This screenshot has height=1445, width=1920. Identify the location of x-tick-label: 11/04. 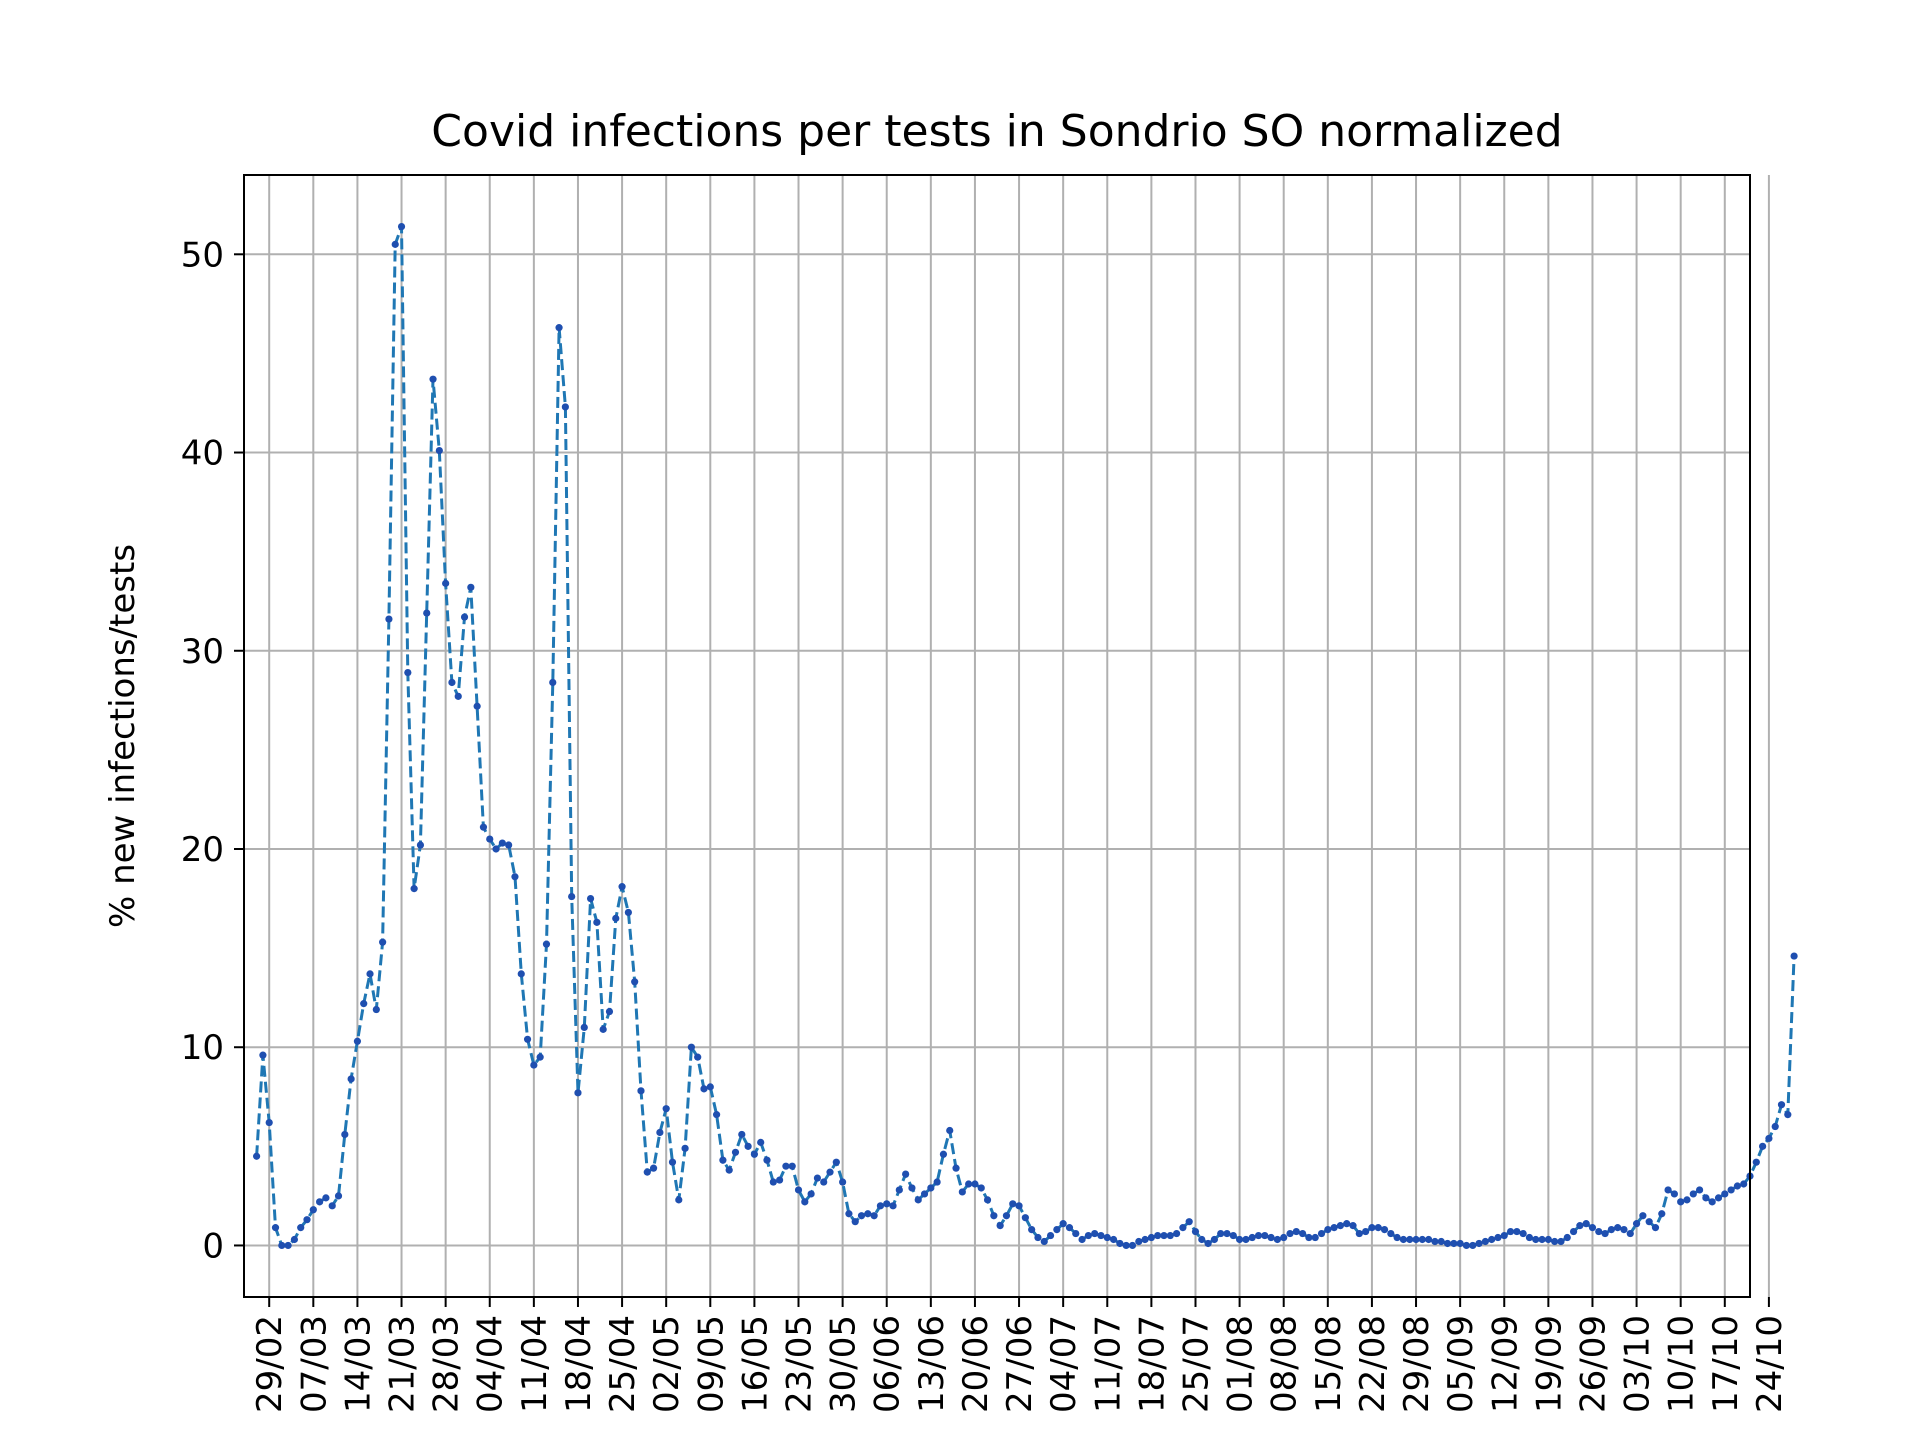
(535, 1364).